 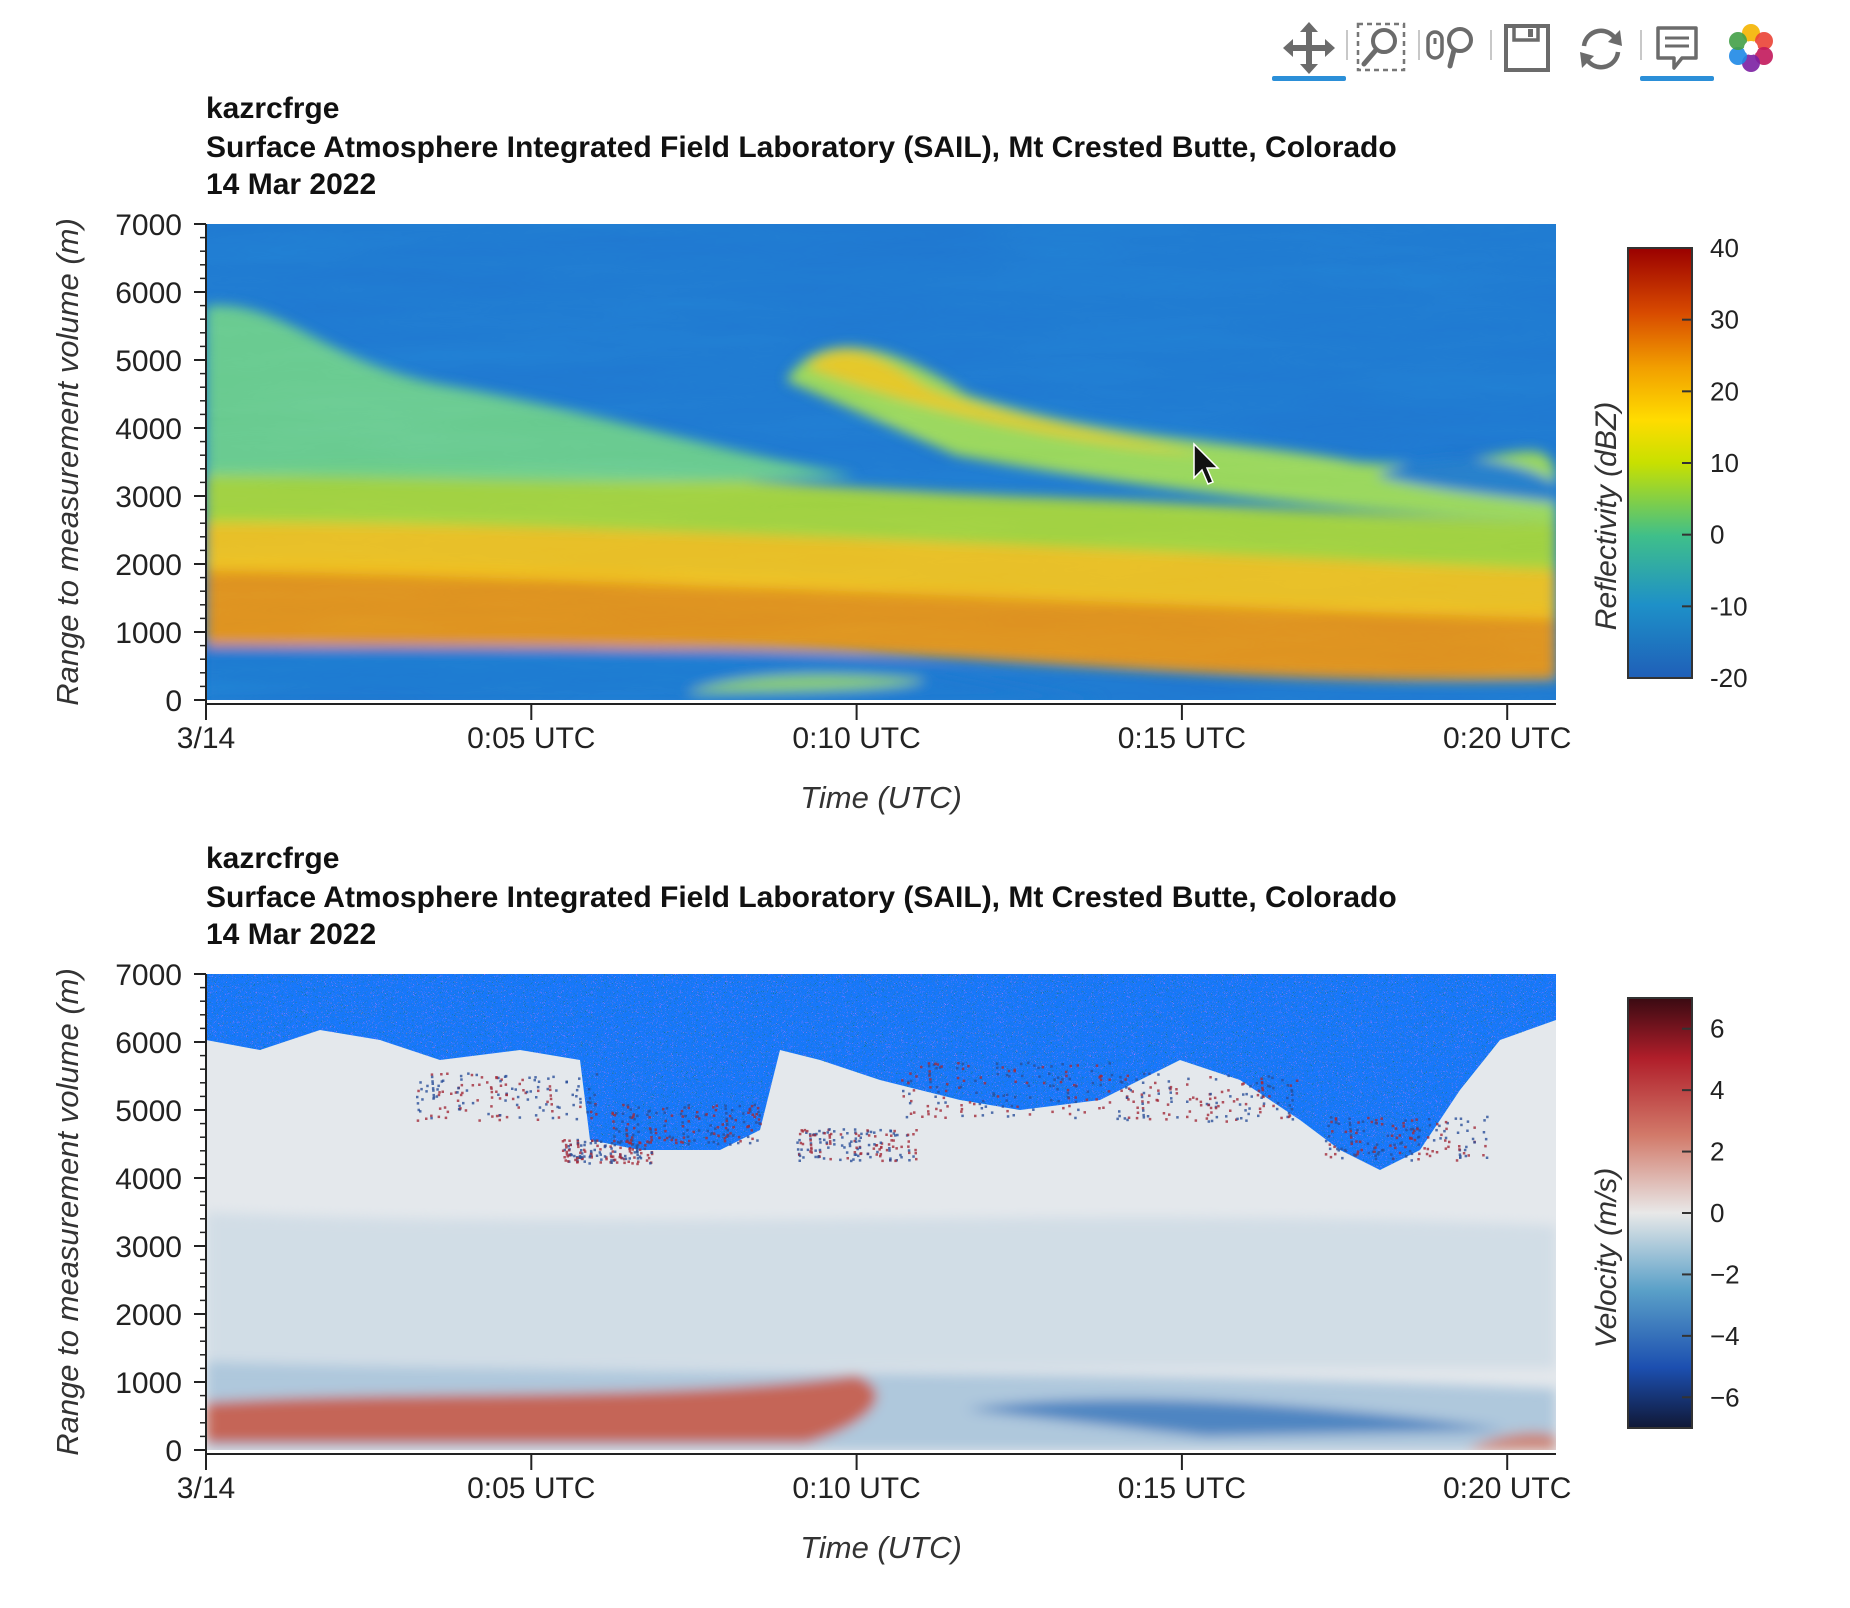 I want to click on colorbar-tick-label: -10, so click(x=1729, y=606).